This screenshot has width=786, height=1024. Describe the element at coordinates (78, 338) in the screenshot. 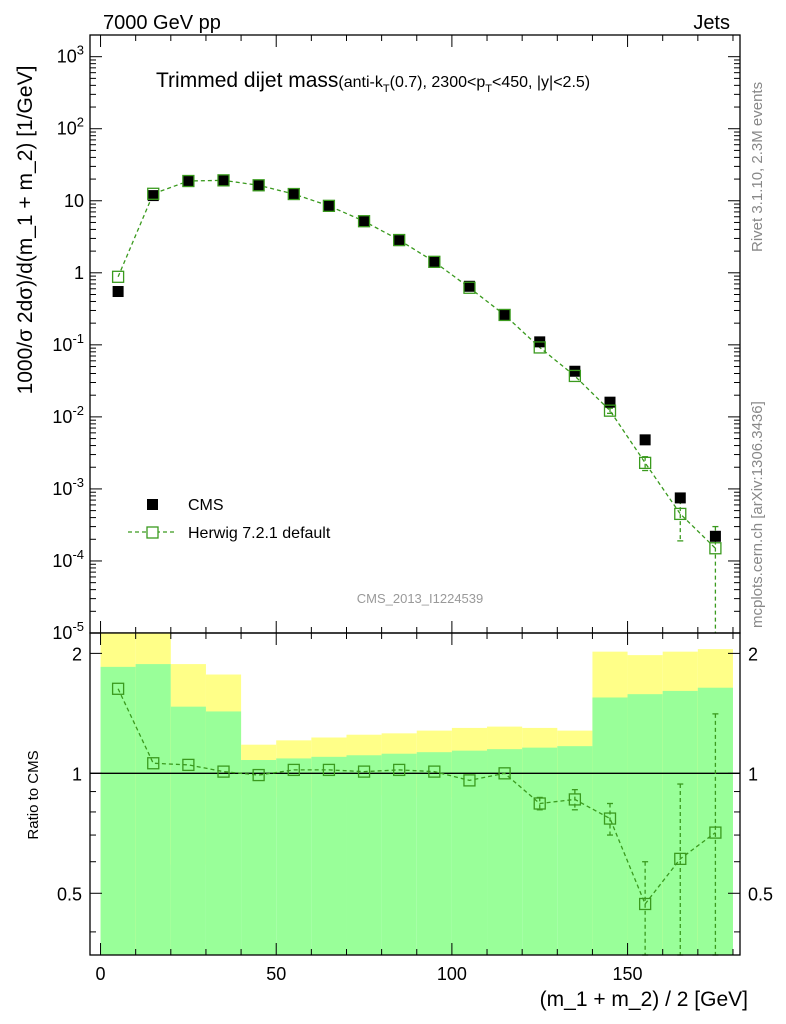

I see `main-ytick-exponent: -1` at that location.